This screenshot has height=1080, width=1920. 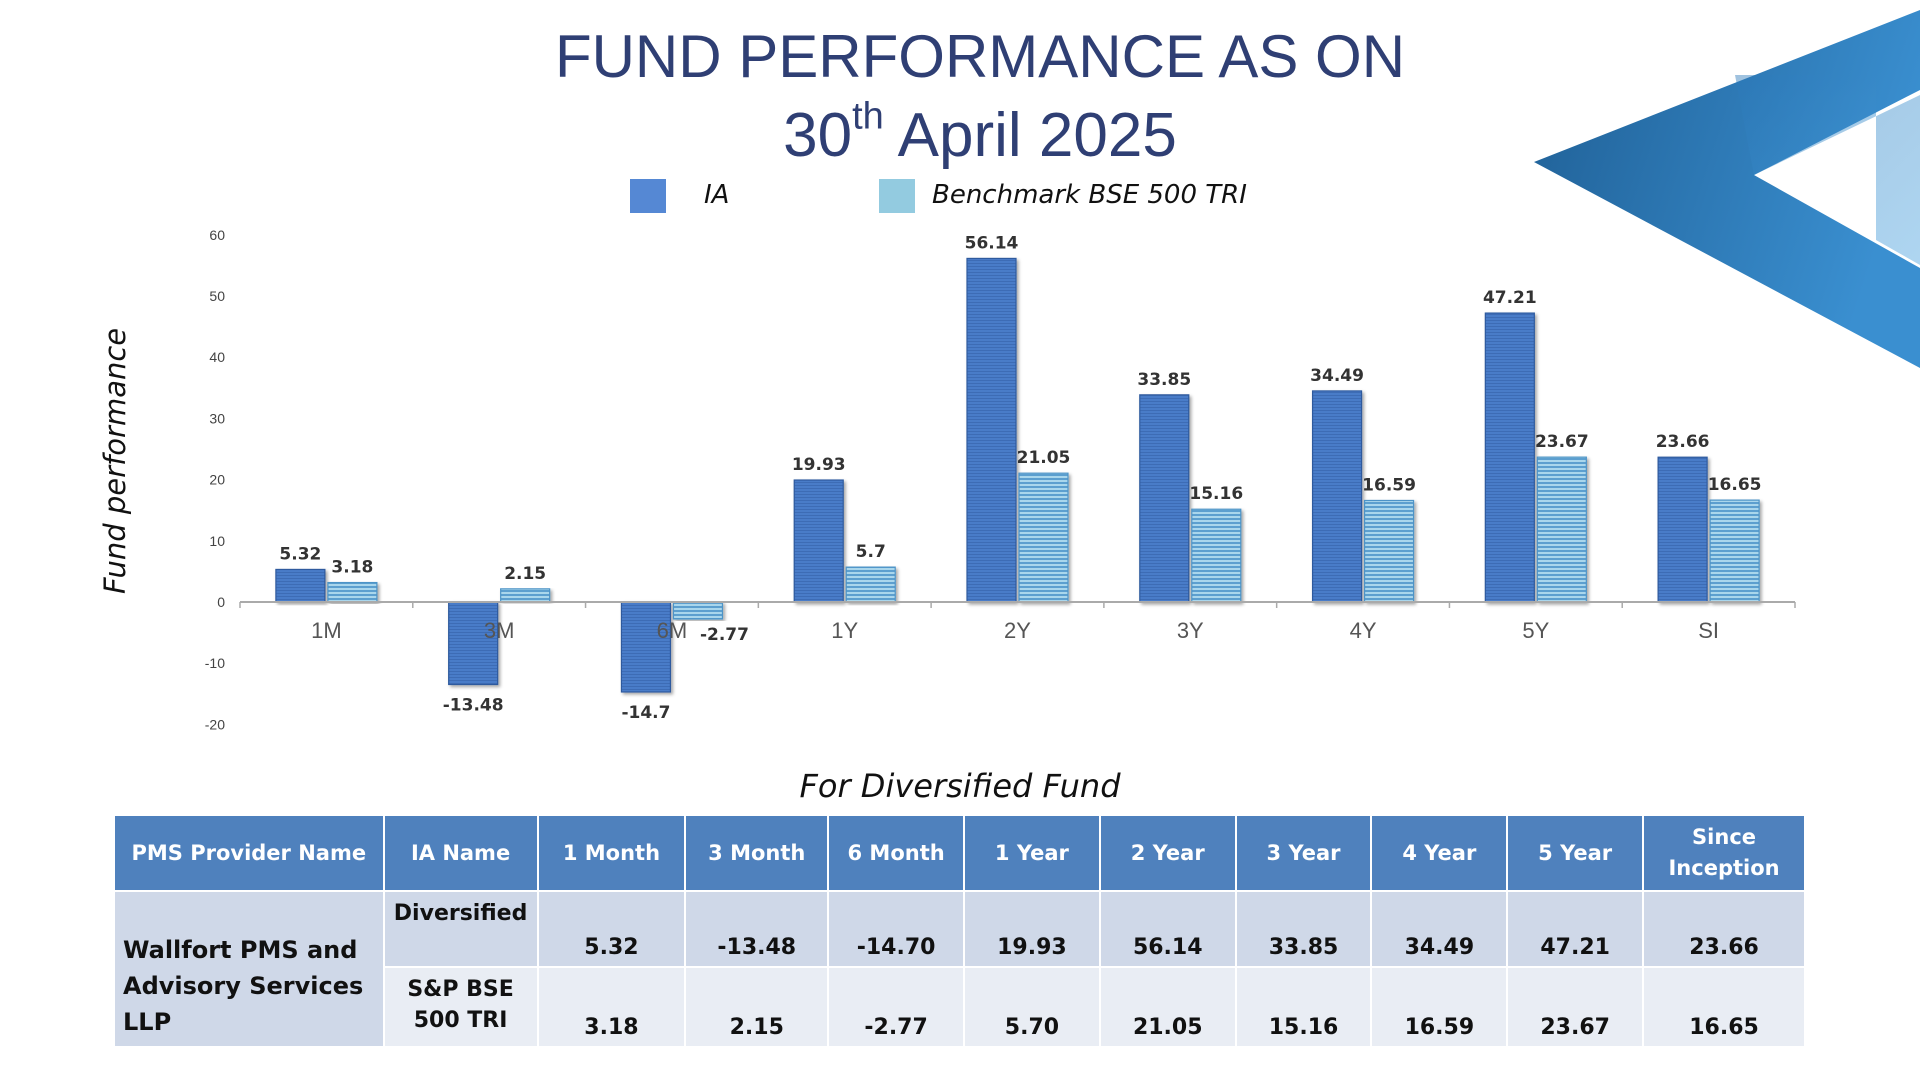 I want to click on legend-swatch-benchmark, so click(x=897, y=196).